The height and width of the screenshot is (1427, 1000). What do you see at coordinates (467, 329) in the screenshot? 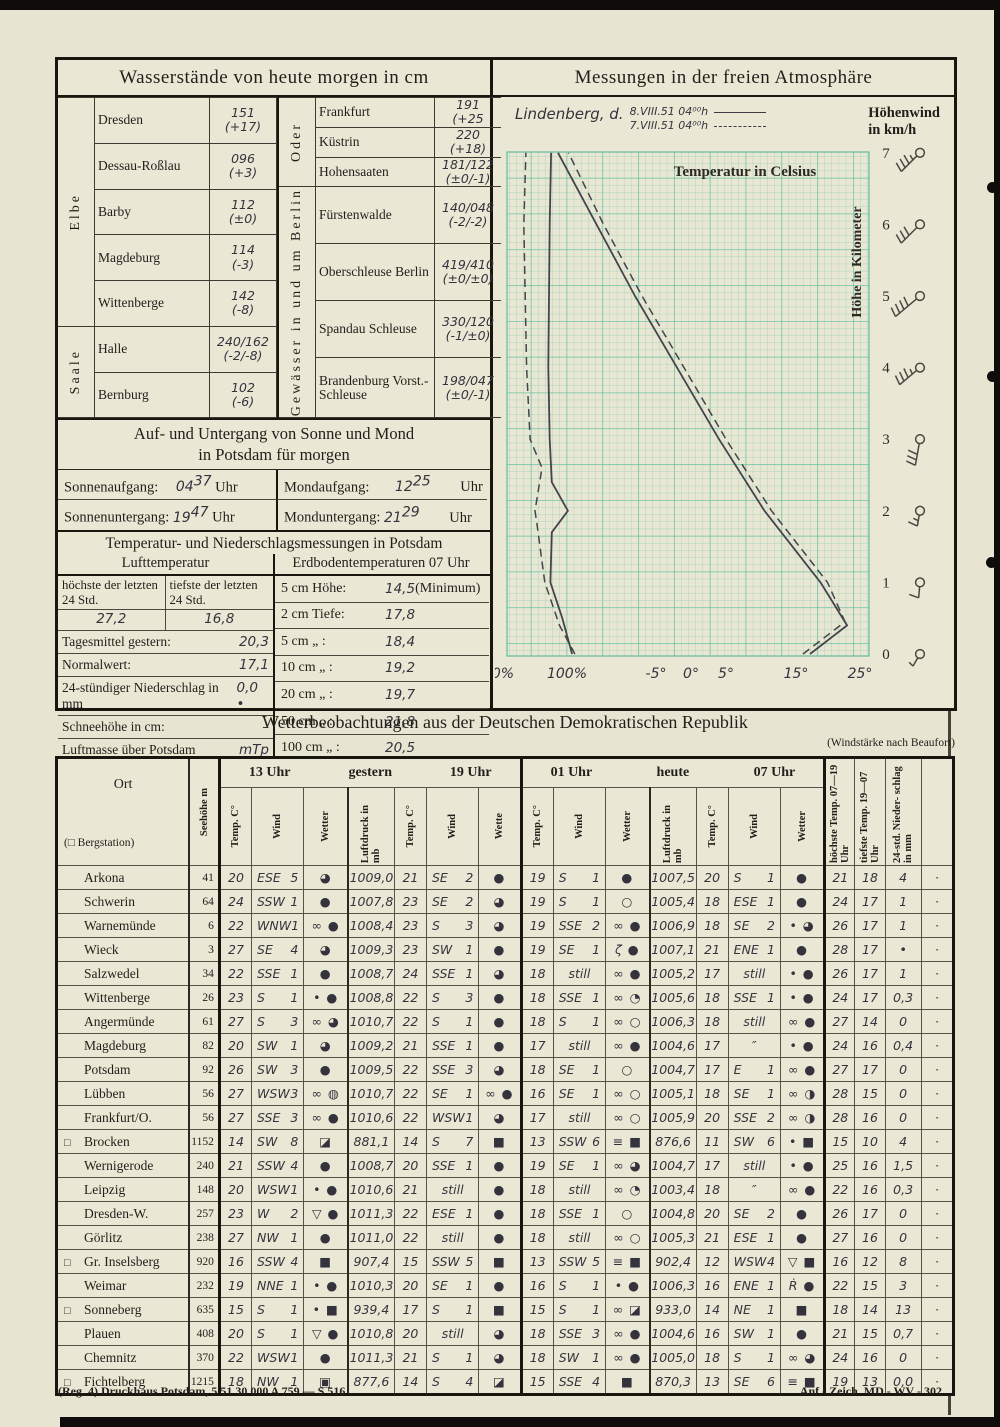
I see `station-value: 330/120 (-1/±0)` at bounding box center [467, 329].